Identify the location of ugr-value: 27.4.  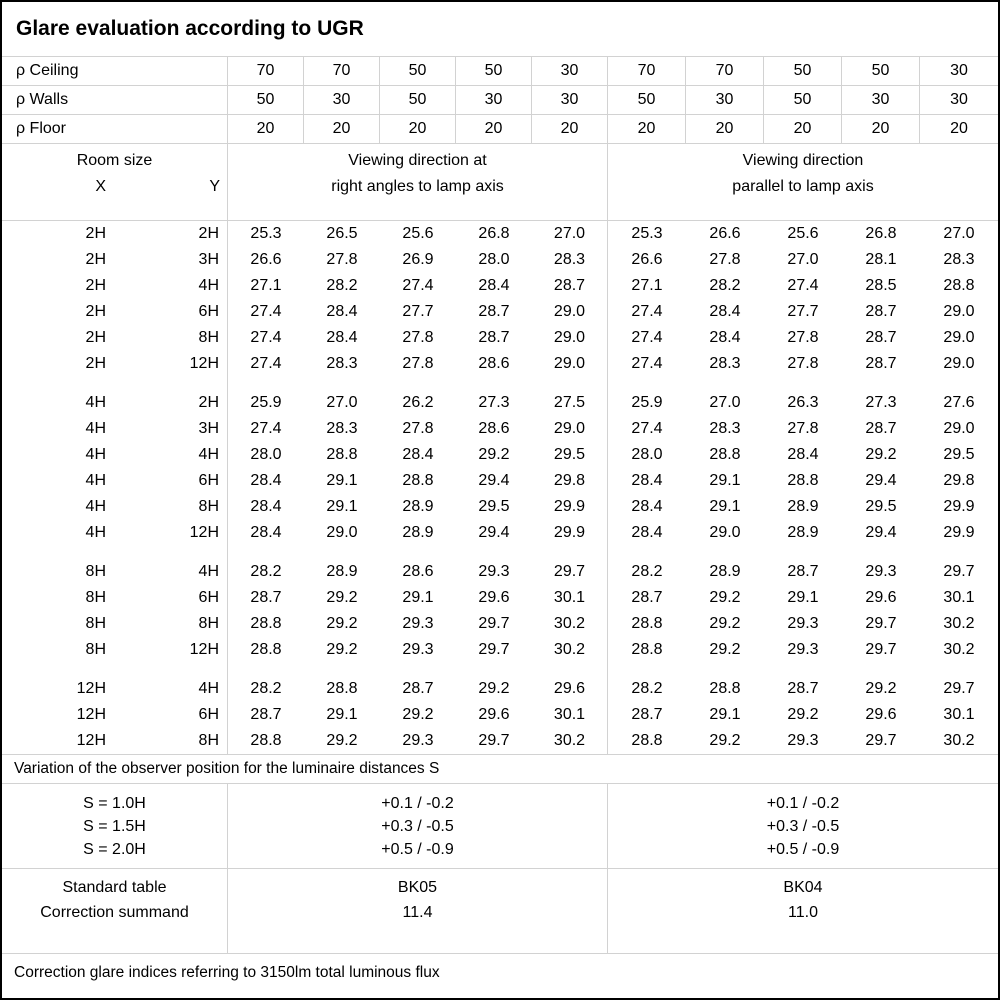
(647, 428).